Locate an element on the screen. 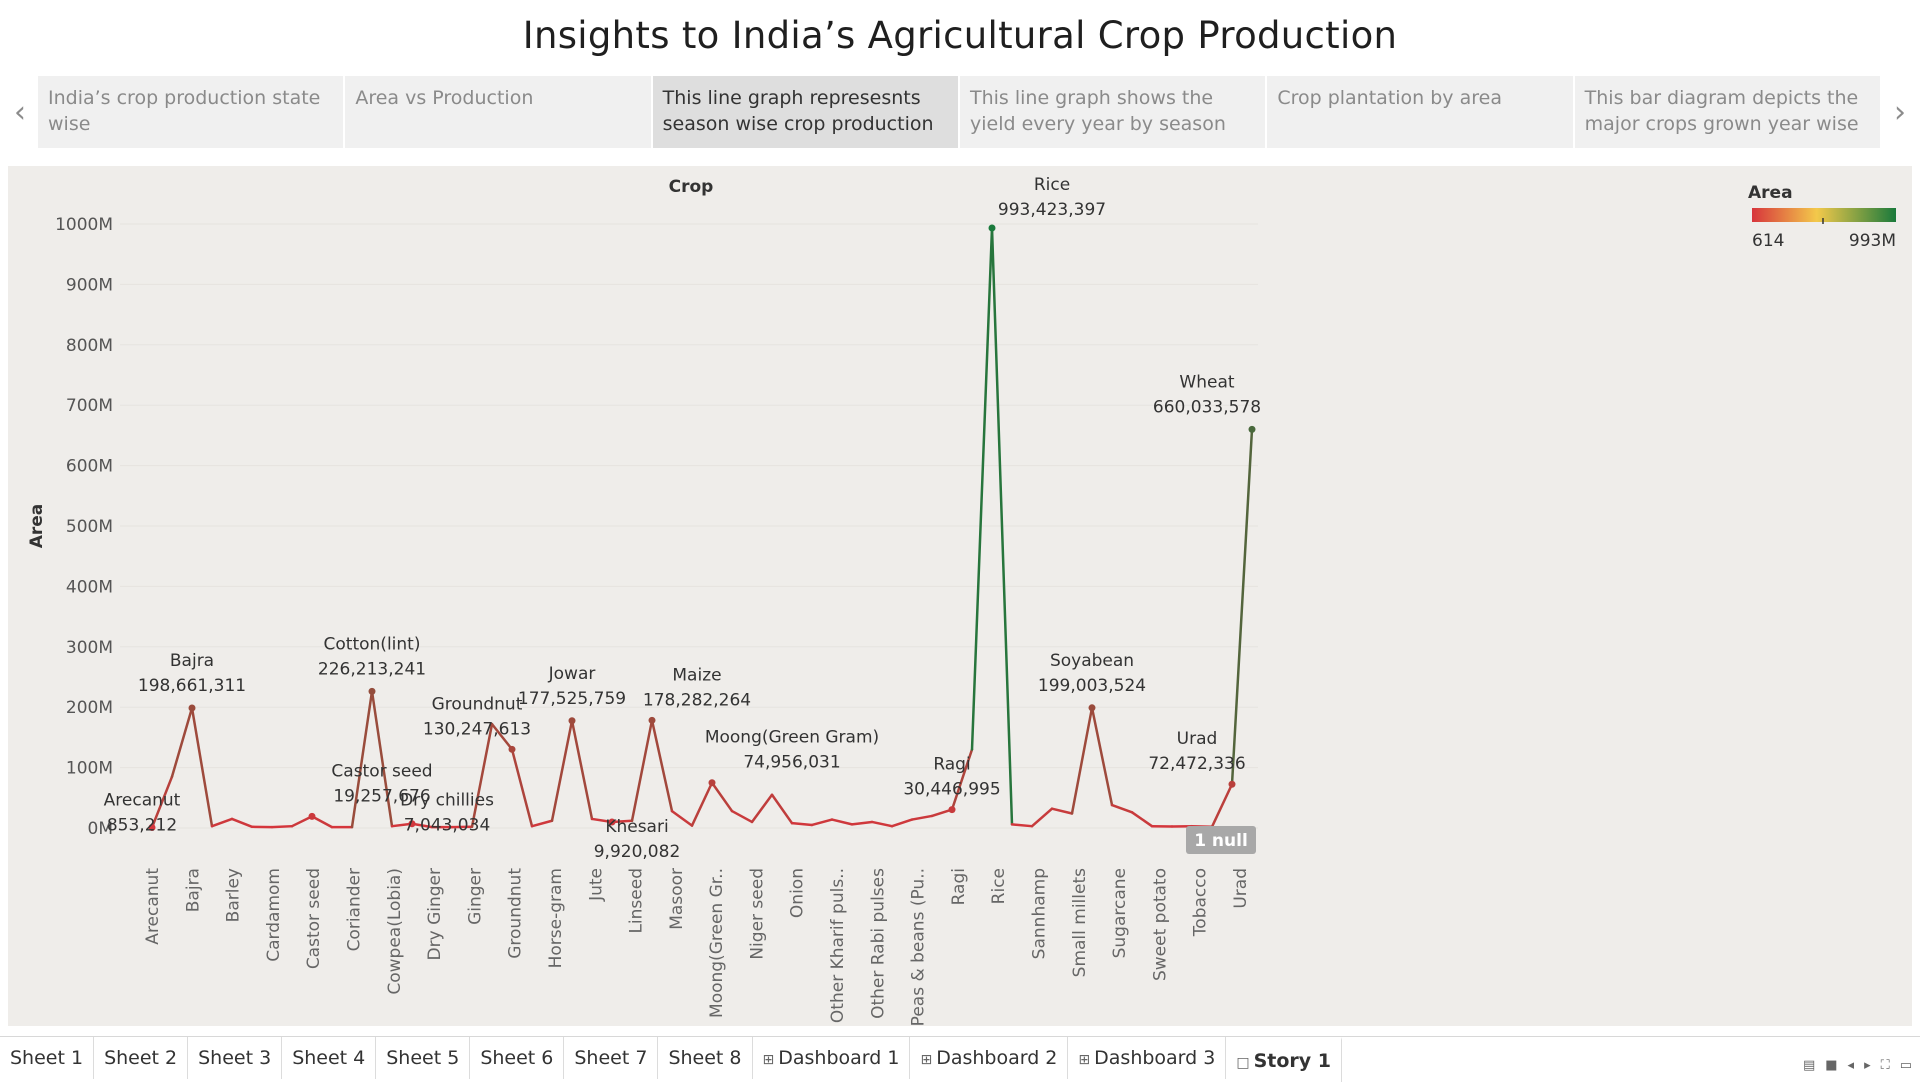 The image size is (1920, 1084). x-tick-label: Barley is located at coordinates (234, 895).